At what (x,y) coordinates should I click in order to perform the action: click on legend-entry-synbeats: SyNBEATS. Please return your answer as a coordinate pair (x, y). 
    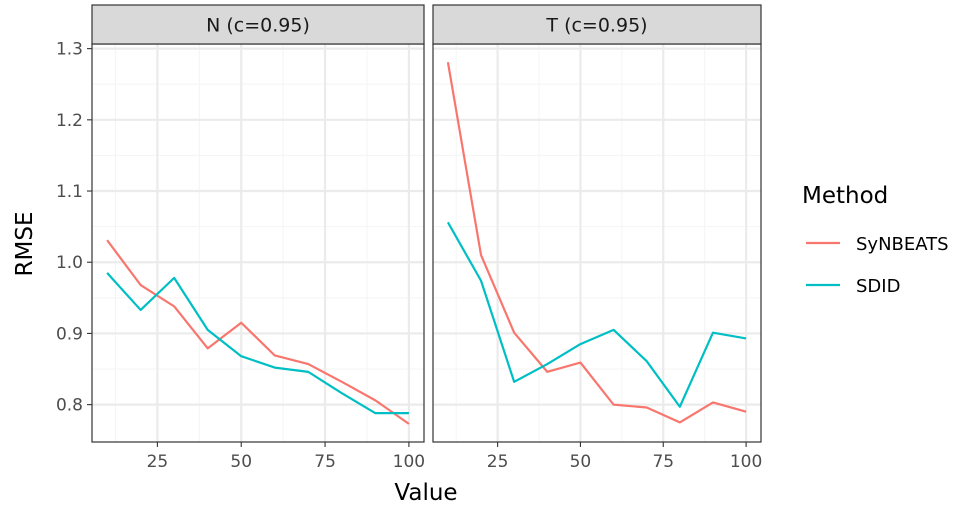
    Looking at the image, I should click on (877, 244).